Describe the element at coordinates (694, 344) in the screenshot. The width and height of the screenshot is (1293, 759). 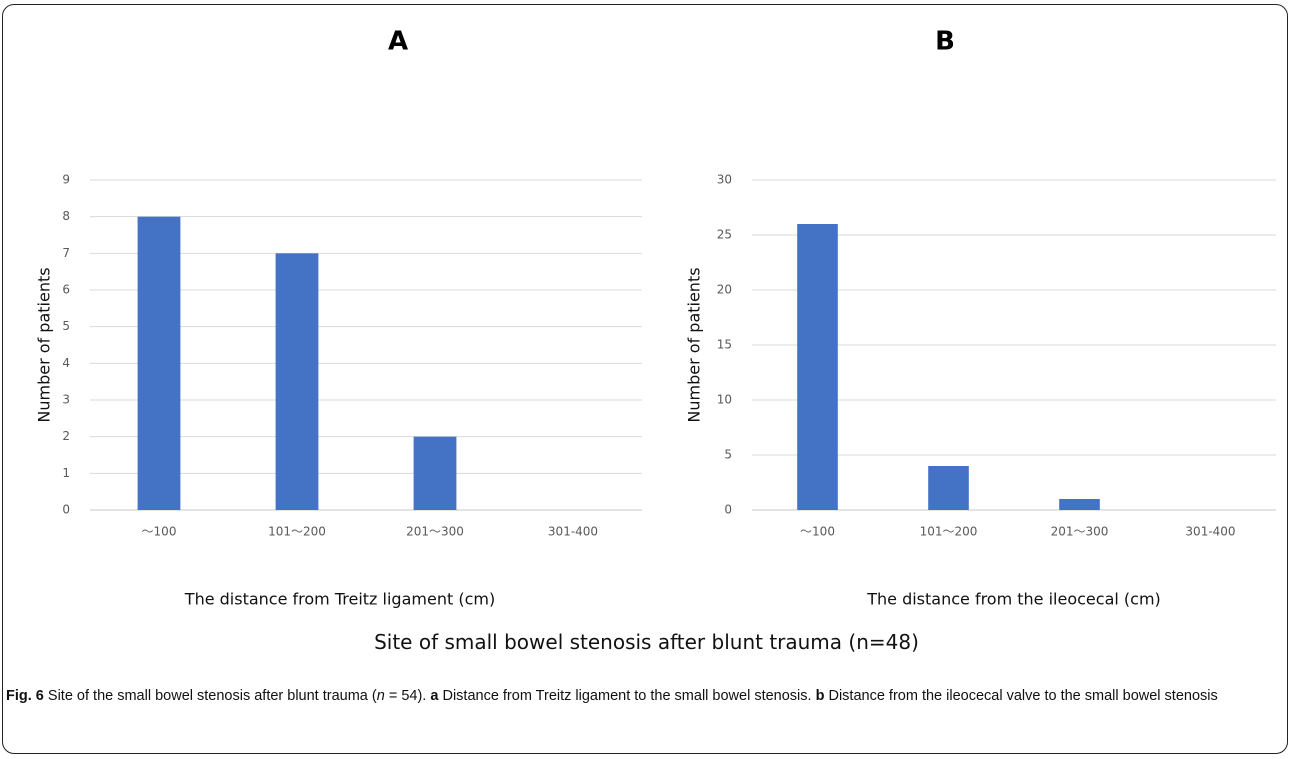
I see `y-axis-label-b: Number of patients` at that location.